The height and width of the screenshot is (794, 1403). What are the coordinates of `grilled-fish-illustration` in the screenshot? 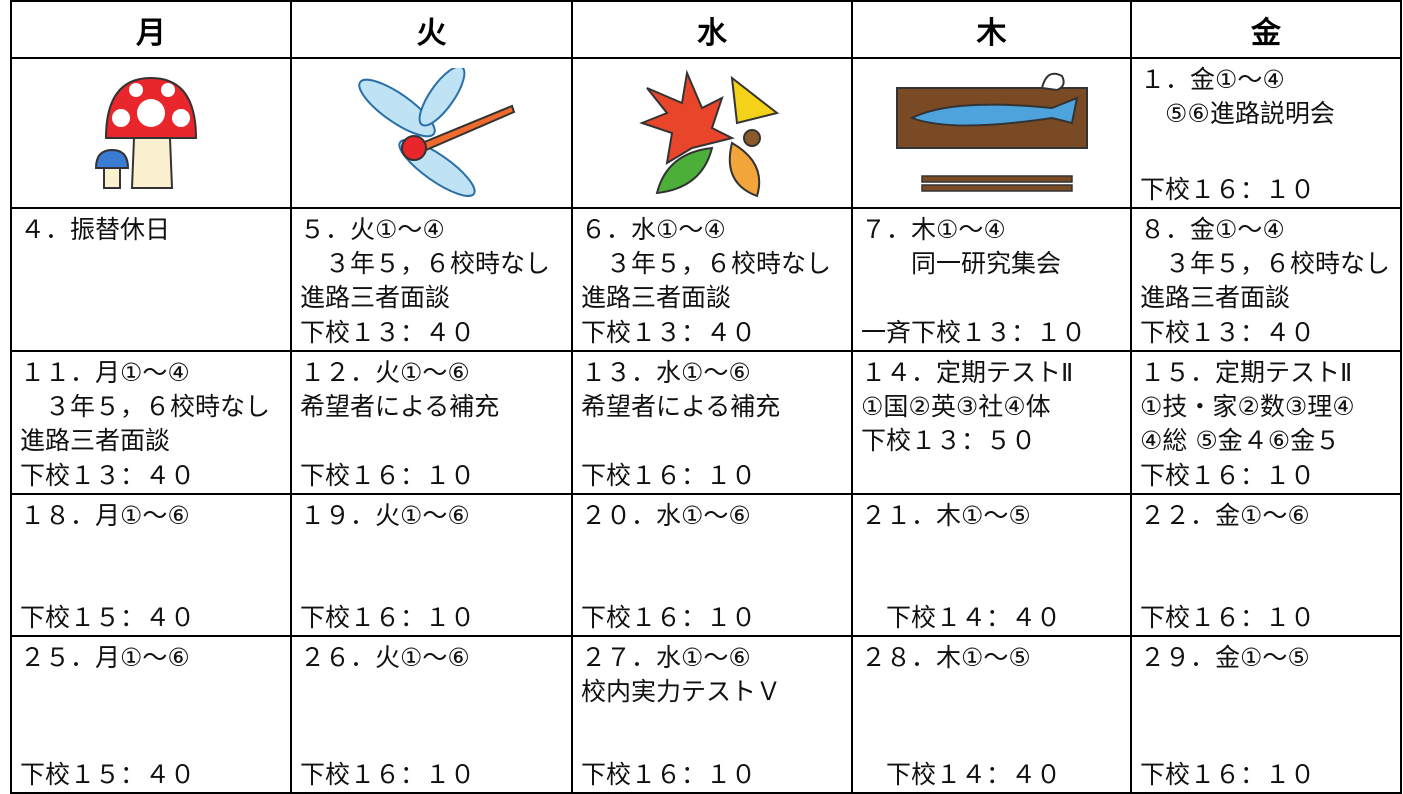 It's located at (991, 132).